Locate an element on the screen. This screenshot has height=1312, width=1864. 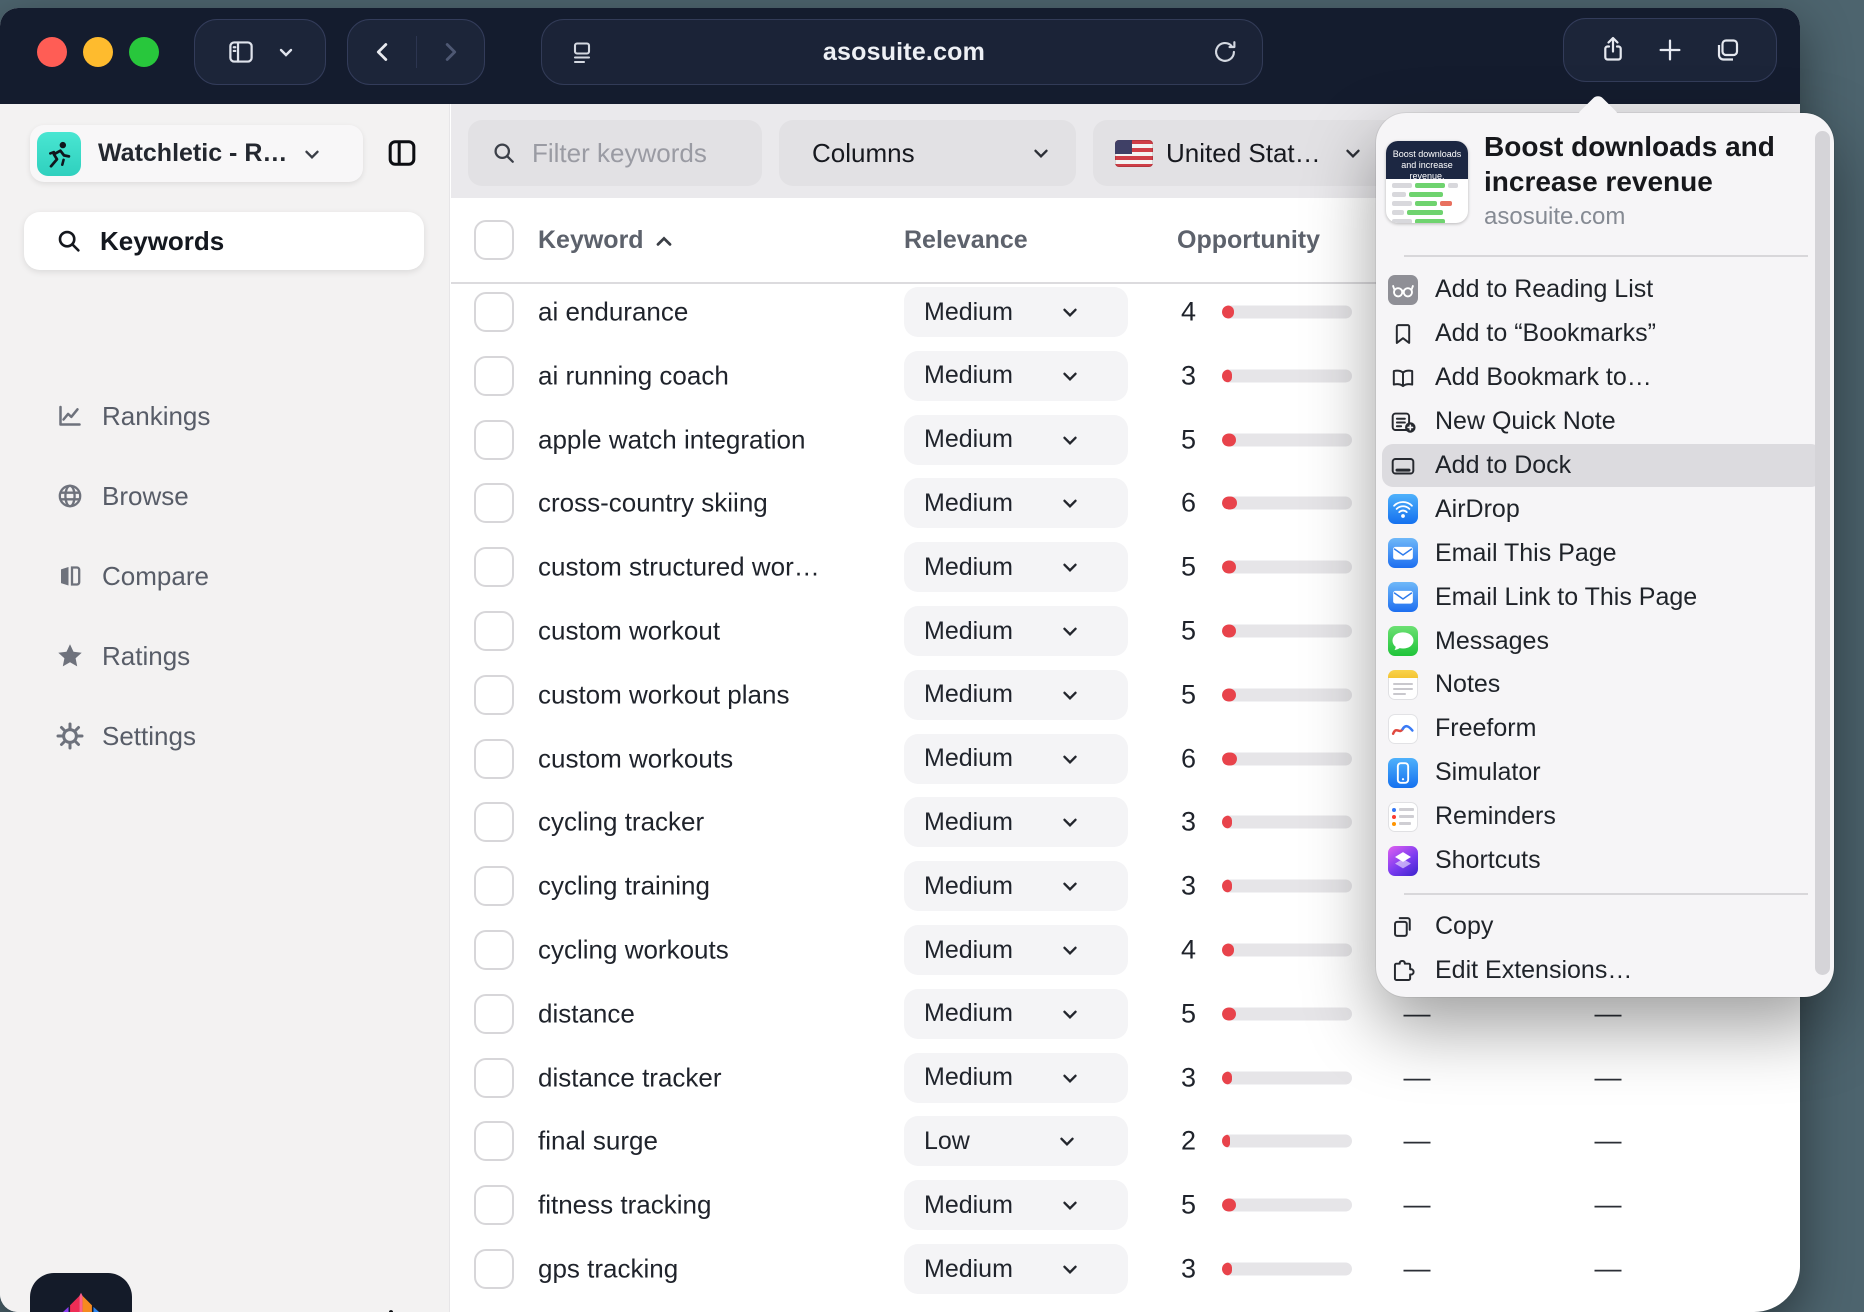
keyword-cell: distance is located at coordinates (586, 1013).